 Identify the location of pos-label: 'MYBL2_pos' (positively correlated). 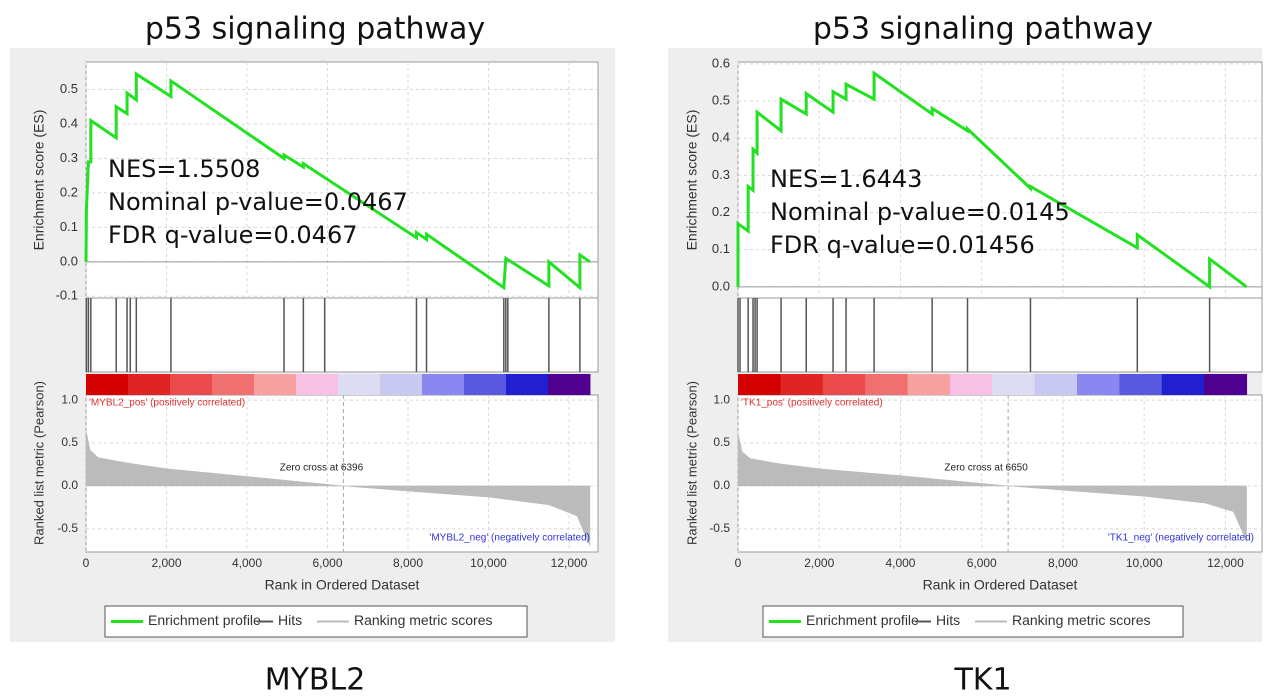
(167, 403).